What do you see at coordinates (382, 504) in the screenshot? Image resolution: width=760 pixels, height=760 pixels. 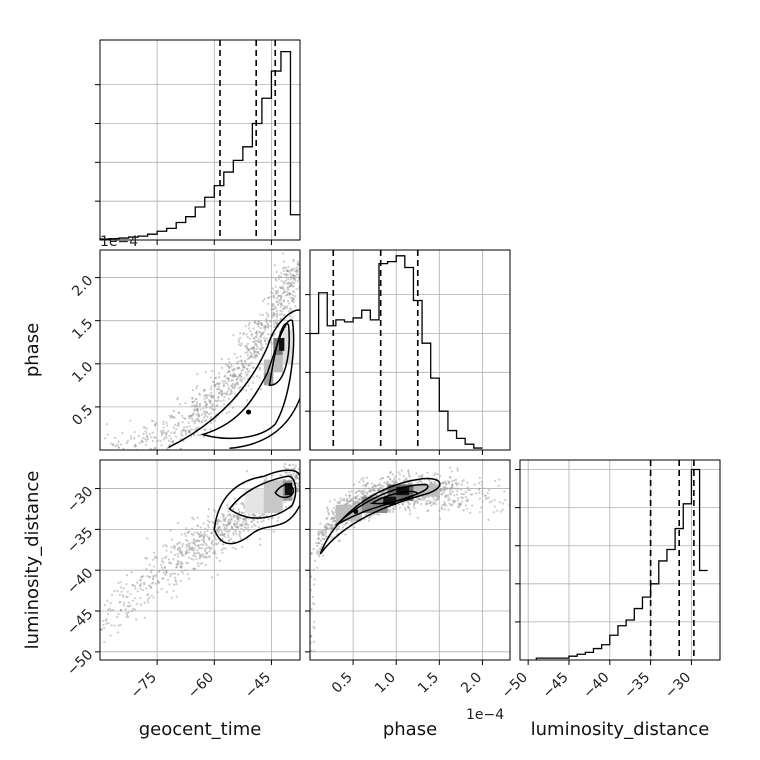 I see `scat-dp-contour-mid` at bounding box center [382, 504].